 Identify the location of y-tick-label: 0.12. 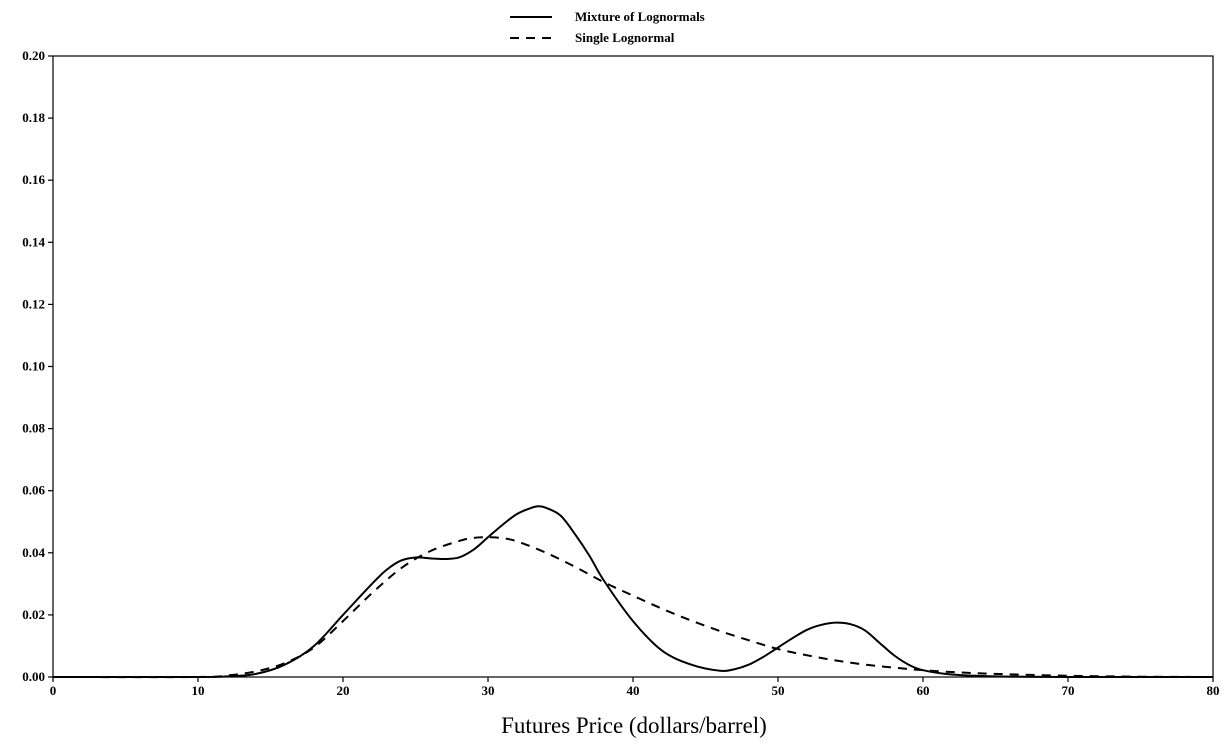
(33, 303).